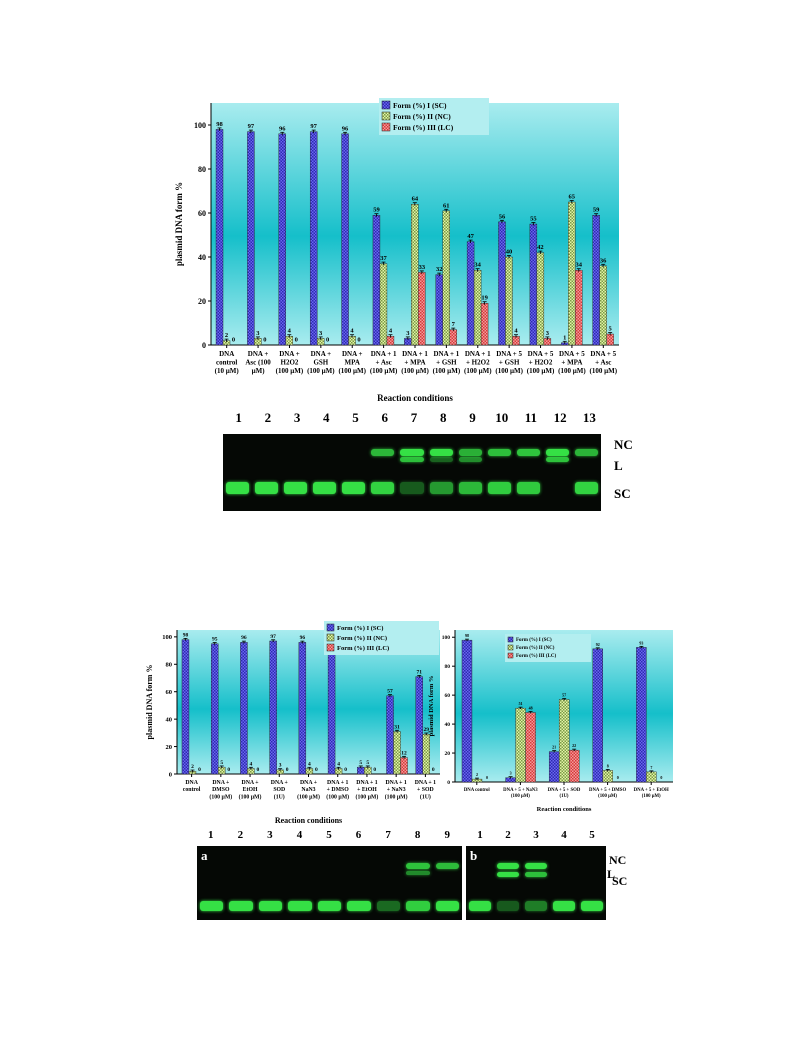 The image size is (793, 1057). I want to click on gel-1-lane-numbers: 1 2 3 4 5 6 7 8 9 10 11 12 13, so click(414, 418).